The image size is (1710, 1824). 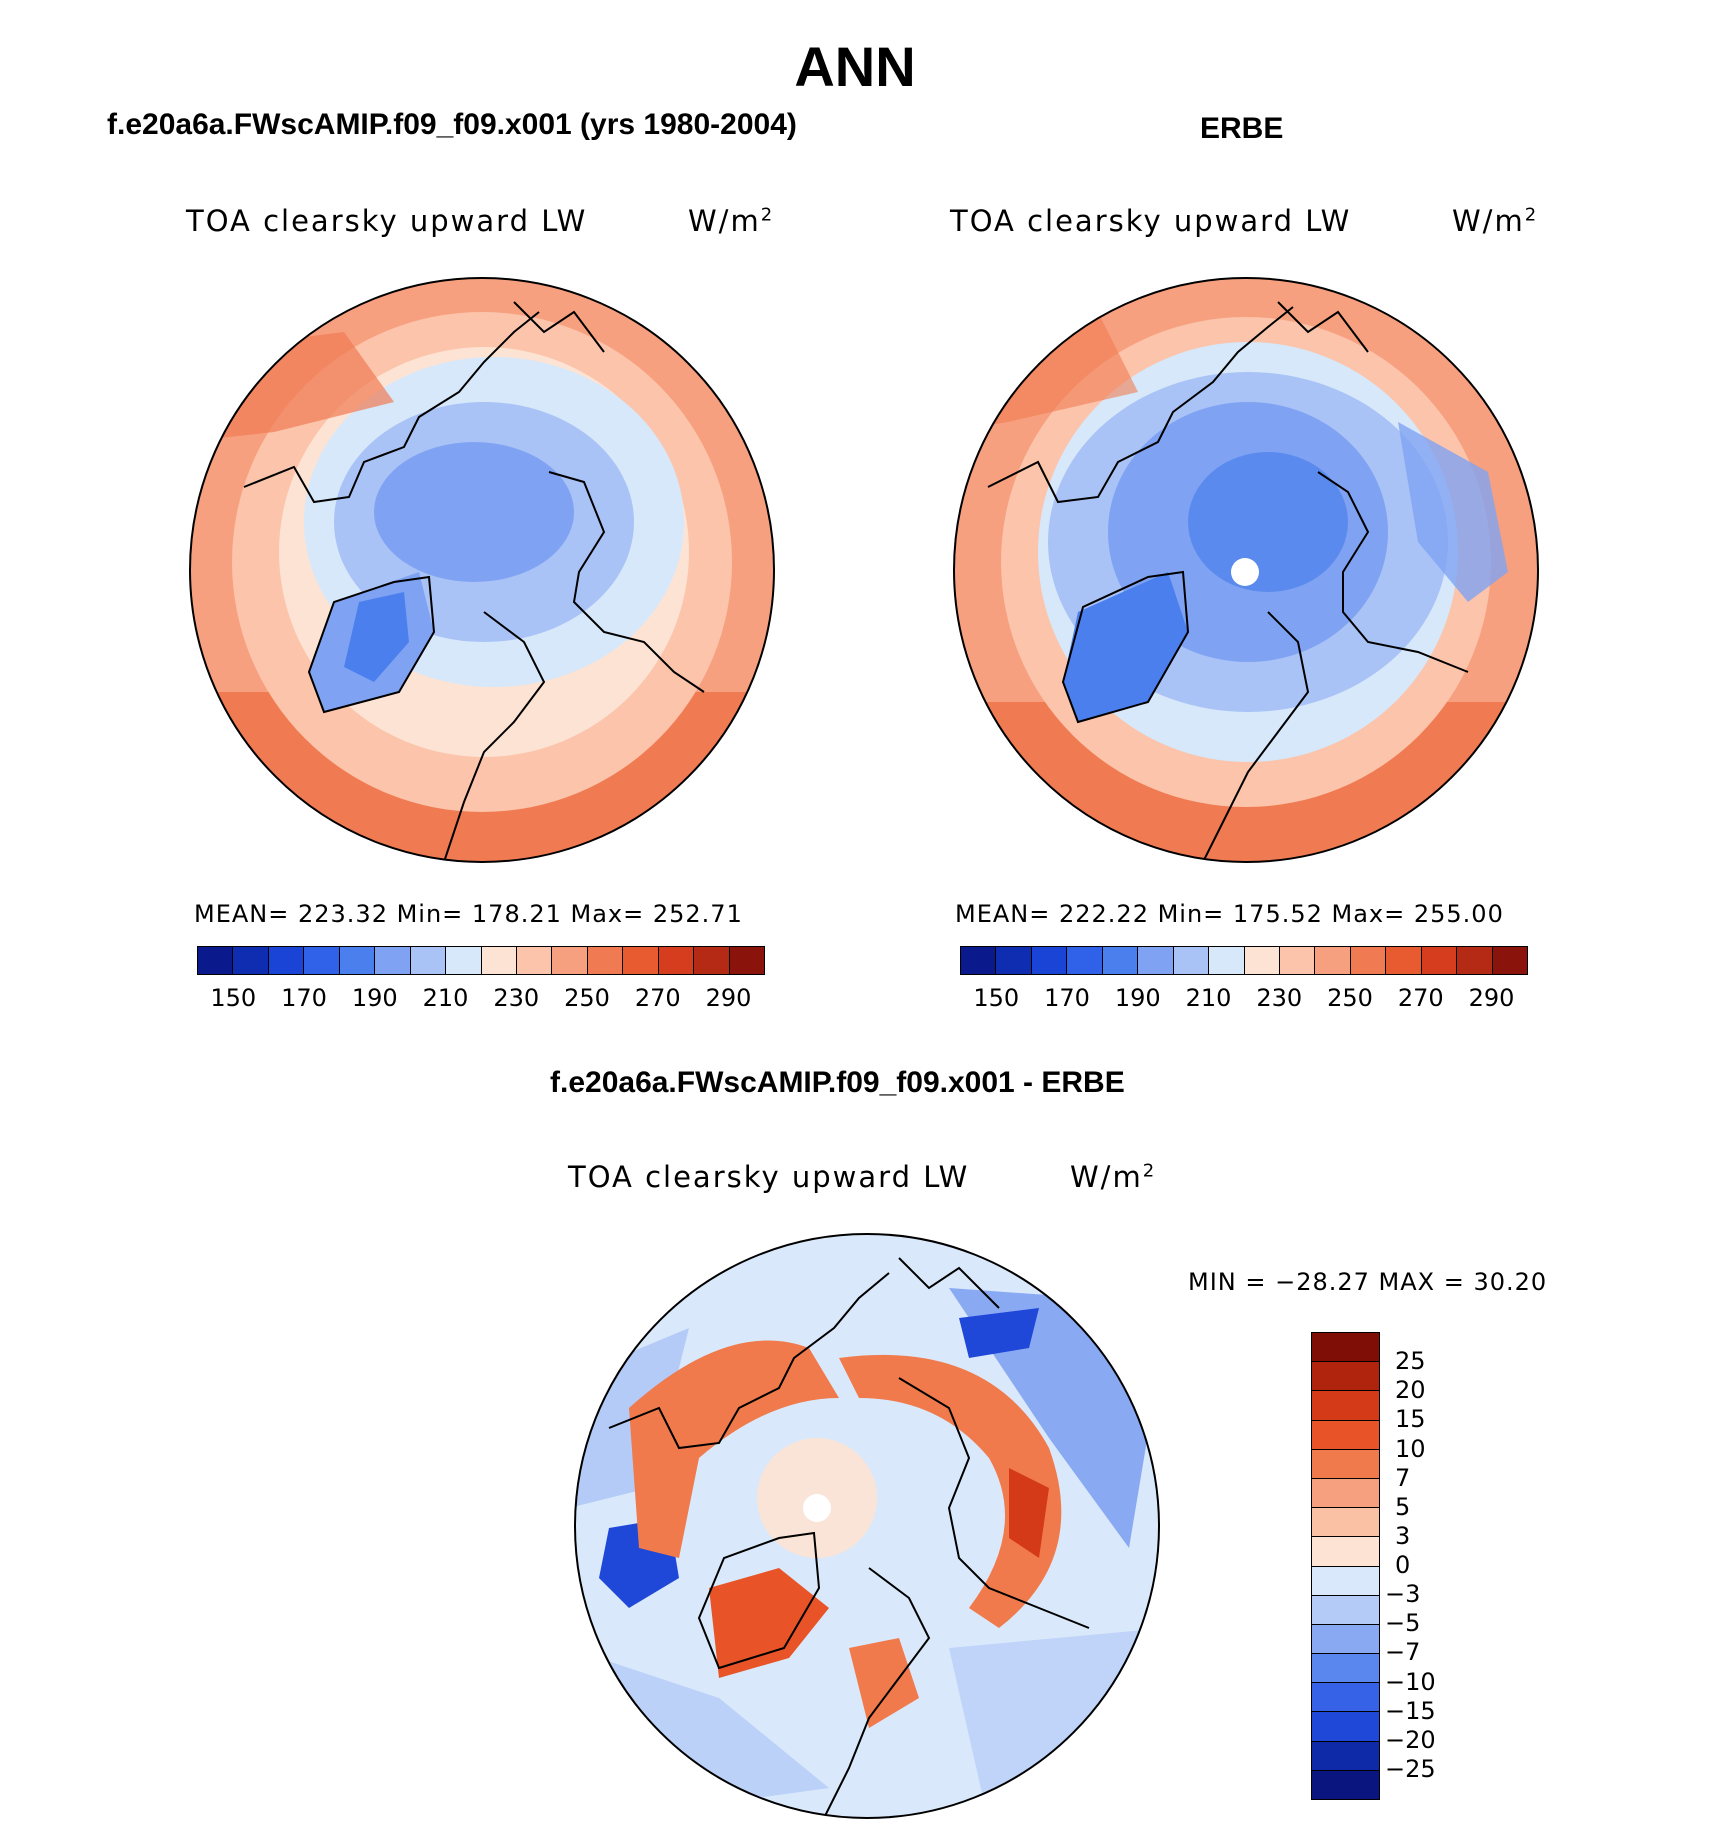 I want to click on panel2-eurasia-coast, so click(x=1393, y=572).